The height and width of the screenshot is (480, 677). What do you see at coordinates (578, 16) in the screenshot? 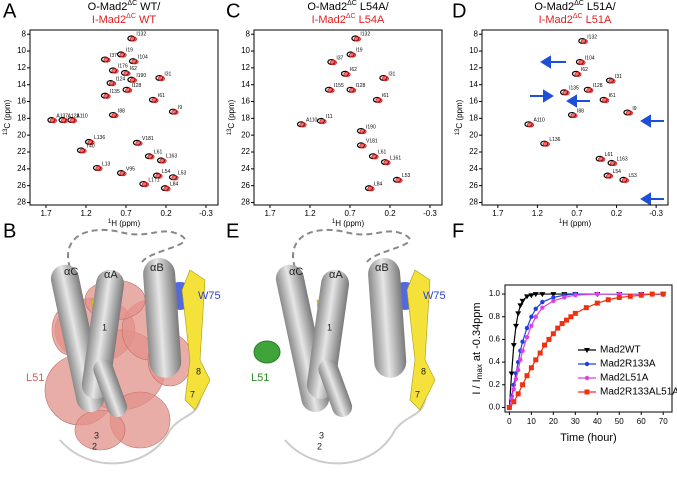
I see `text-part: ΔC` at bounding box center [578, 16].